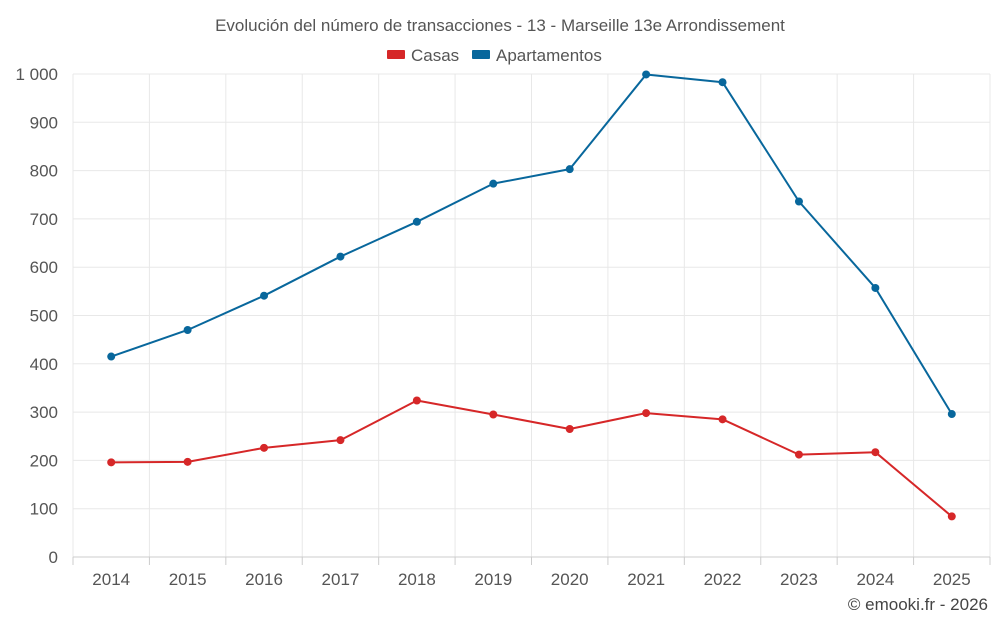 The width and height of the screenshot is (1000, 625). Describe the element at coordinates (44, 122) in the screenshot. I see `y-tick-label: 900` at that location.